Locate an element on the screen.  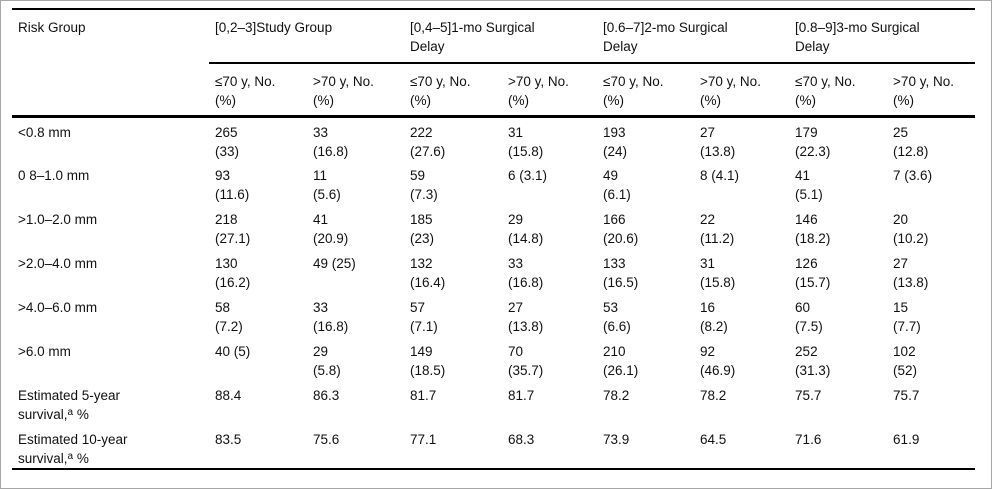
table-cell: 126 (15.7) is located at coordinates (813, 272).